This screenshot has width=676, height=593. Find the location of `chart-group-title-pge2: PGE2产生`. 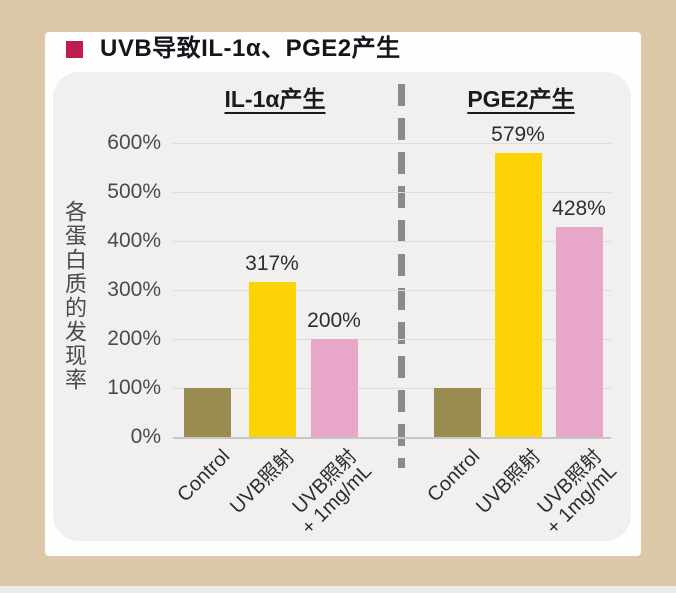

chart-group-title-pge2: PGE2产生 is located at coordinates (521, 99).